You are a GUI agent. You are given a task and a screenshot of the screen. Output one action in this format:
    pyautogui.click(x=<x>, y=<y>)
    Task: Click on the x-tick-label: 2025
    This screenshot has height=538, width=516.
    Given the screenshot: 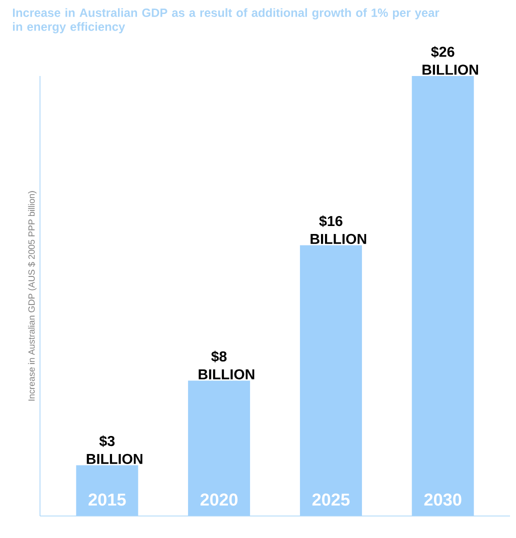 What is the action you would take?
    pyautogui.click(x=331, y=500)
    